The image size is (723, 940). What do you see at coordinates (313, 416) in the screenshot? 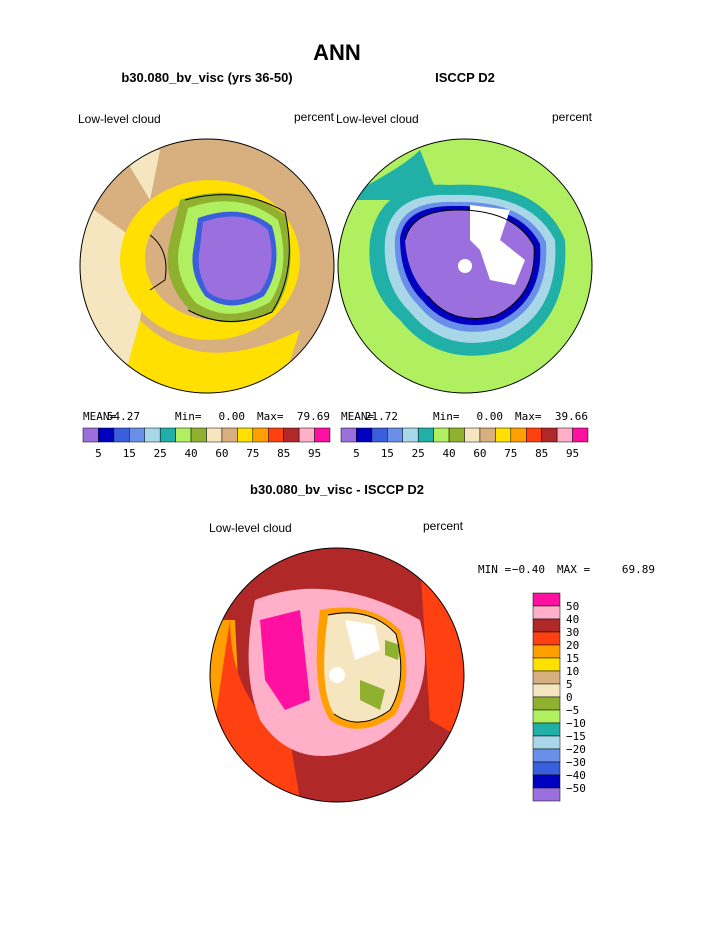
I see `stat-value: 79.69` at bounding box center [313, 416].